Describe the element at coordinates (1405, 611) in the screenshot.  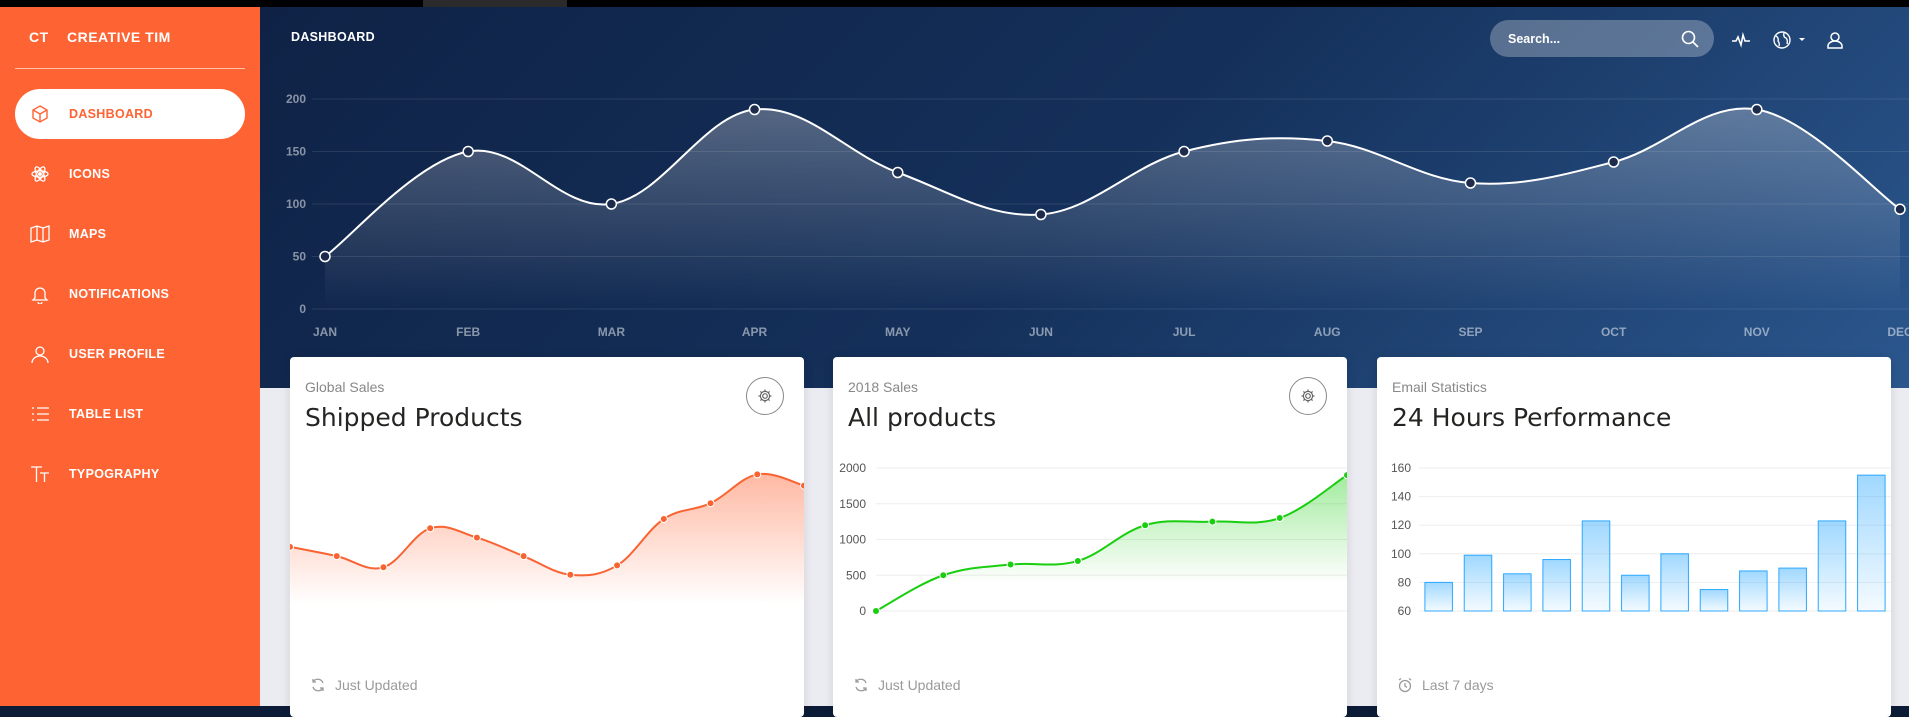
I see `y-tick-label: 60` at that location.